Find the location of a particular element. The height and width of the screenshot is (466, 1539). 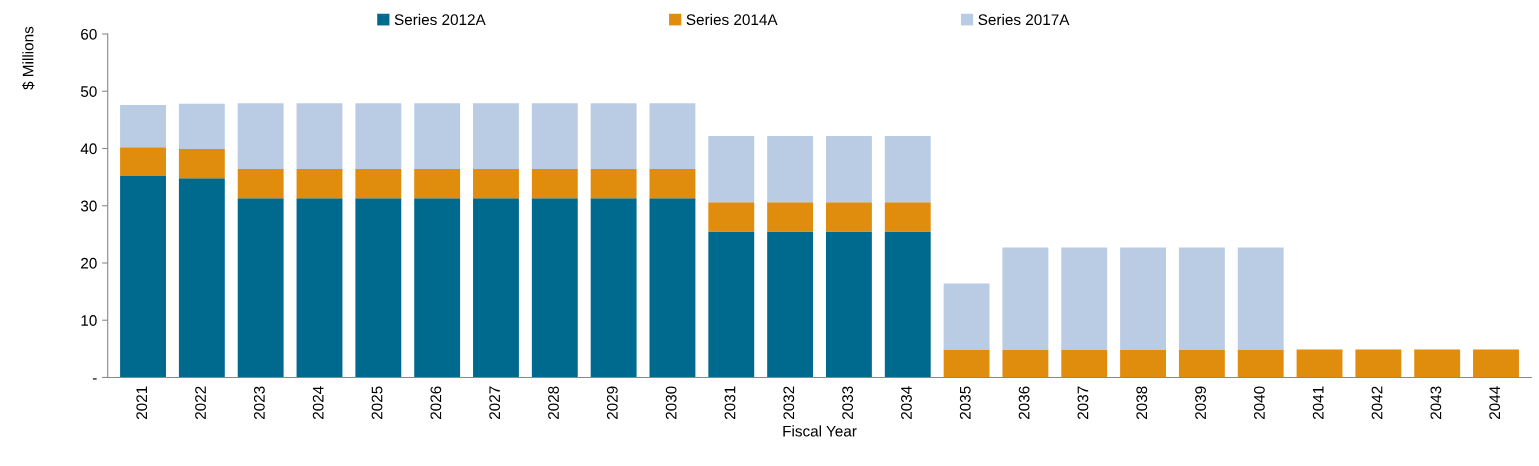

x-tick-label: 2040 is located at coordinates (1259, 403).